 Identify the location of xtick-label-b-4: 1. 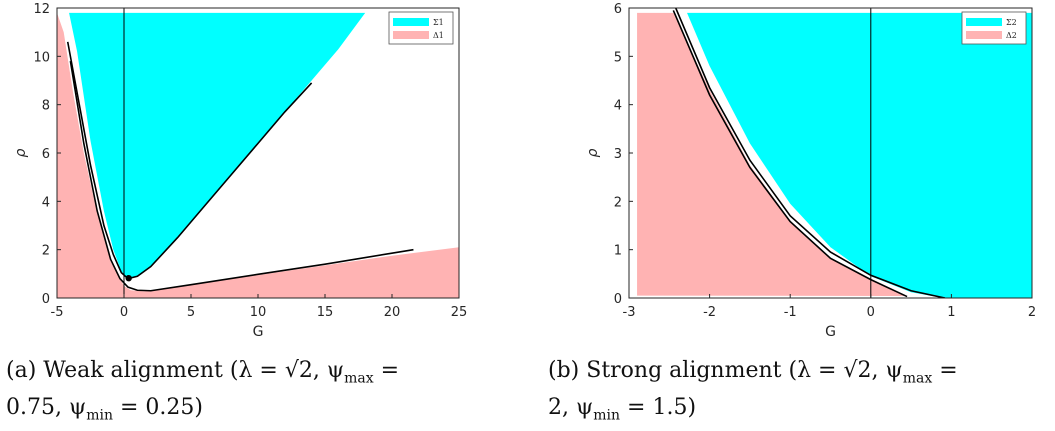
(951, 312).